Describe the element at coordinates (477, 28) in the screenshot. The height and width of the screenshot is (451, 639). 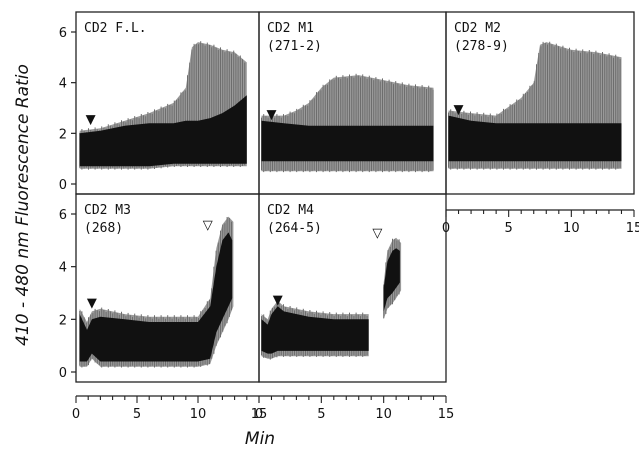
I see `panel-title: CD2 M2` at that location.